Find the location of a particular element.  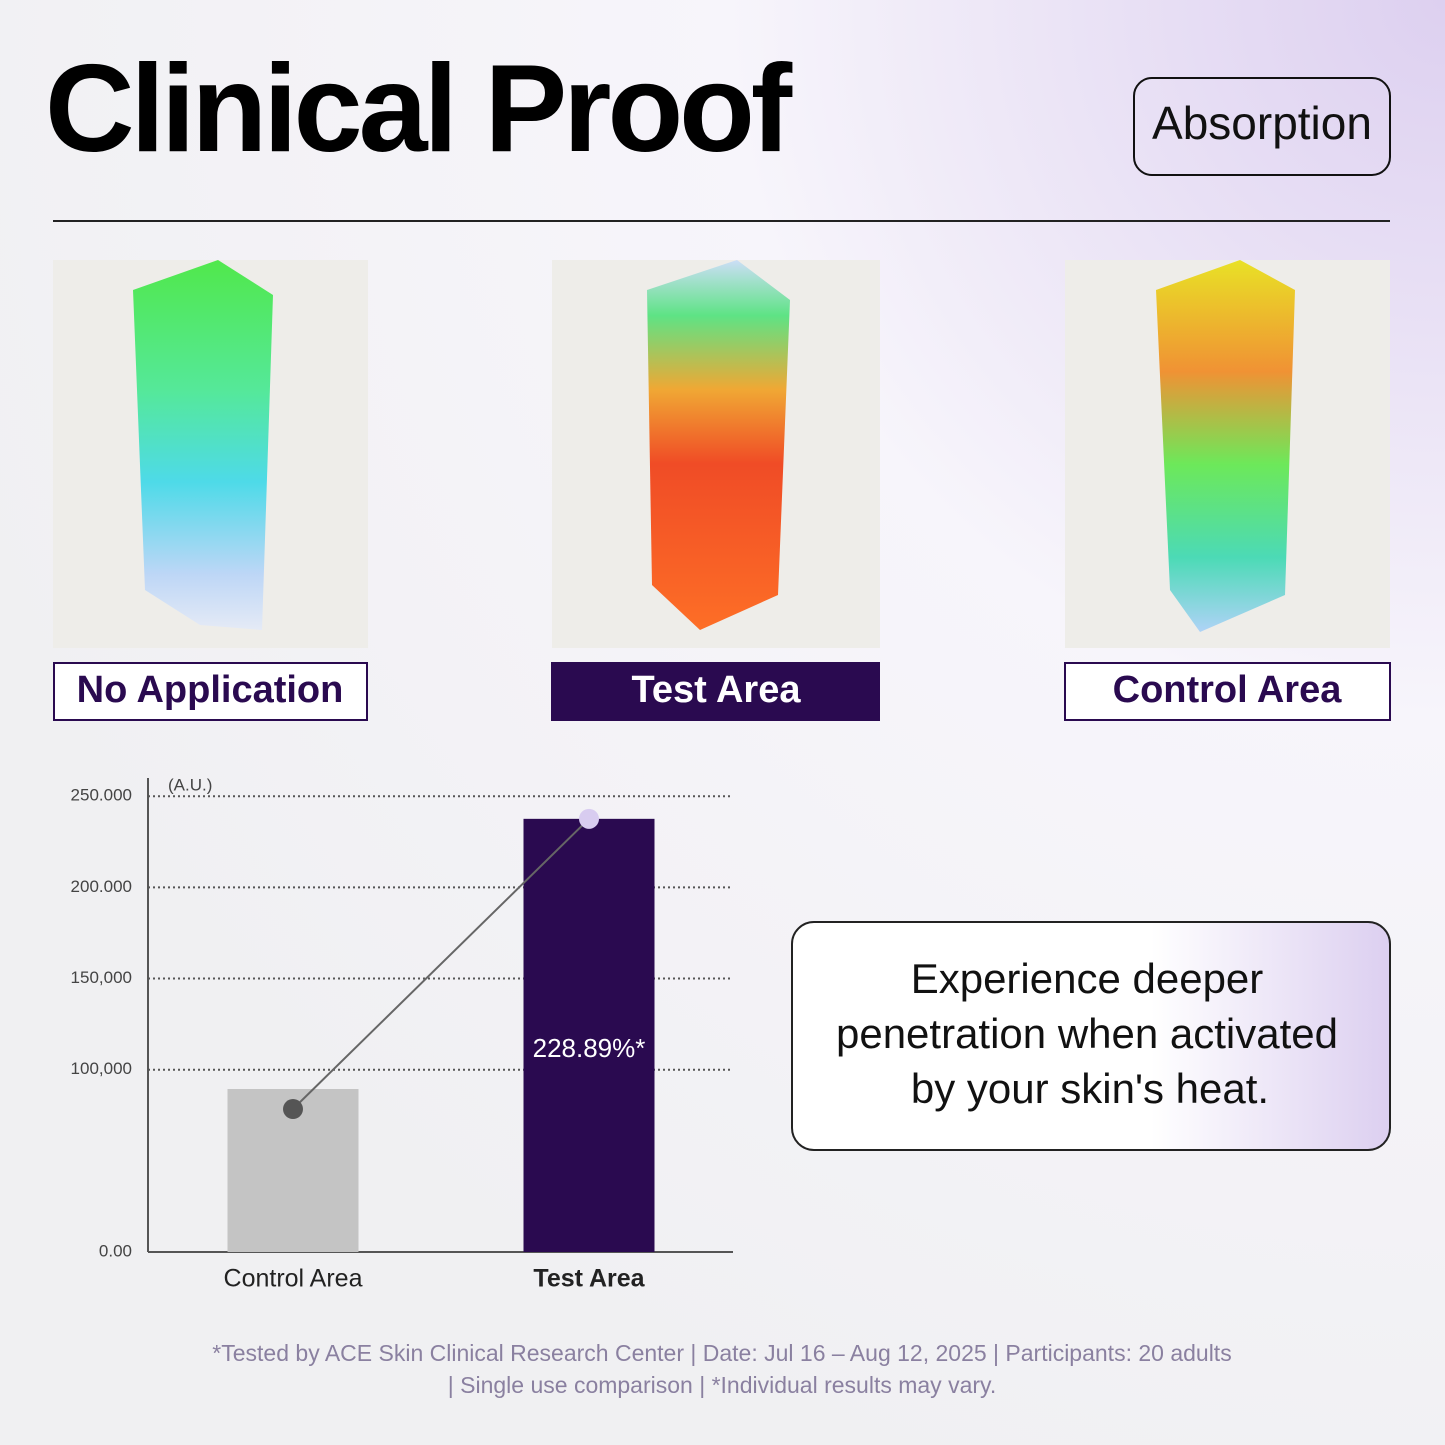

panel-label: Control Area is located at coordinates (1228, 690).